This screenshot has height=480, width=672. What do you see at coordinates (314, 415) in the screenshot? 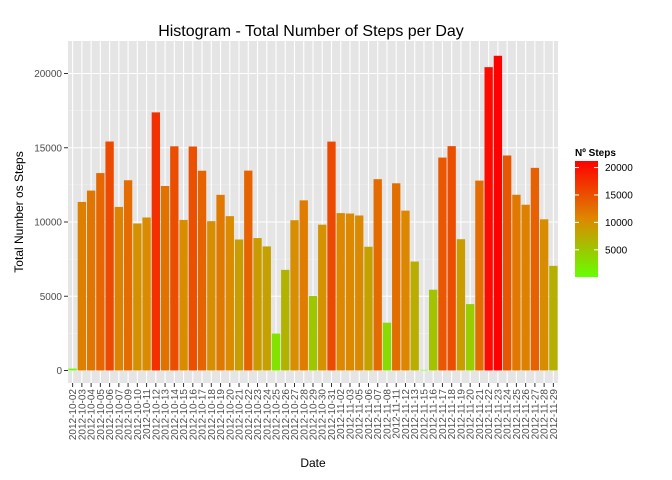
I see `x-tick-label: 2012-10-29` at bounding box center [314, 415].